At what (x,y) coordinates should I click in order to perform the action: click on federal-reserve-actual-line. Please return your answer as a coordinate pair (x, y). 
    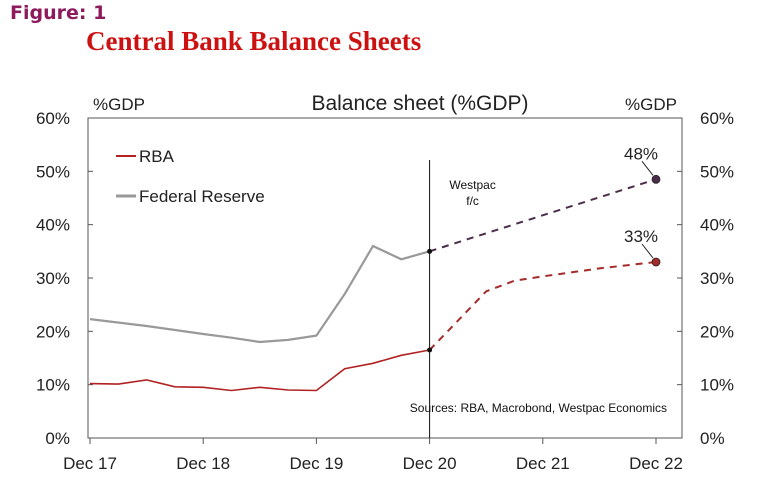
    Looking at the image, I should click on (259, 294).